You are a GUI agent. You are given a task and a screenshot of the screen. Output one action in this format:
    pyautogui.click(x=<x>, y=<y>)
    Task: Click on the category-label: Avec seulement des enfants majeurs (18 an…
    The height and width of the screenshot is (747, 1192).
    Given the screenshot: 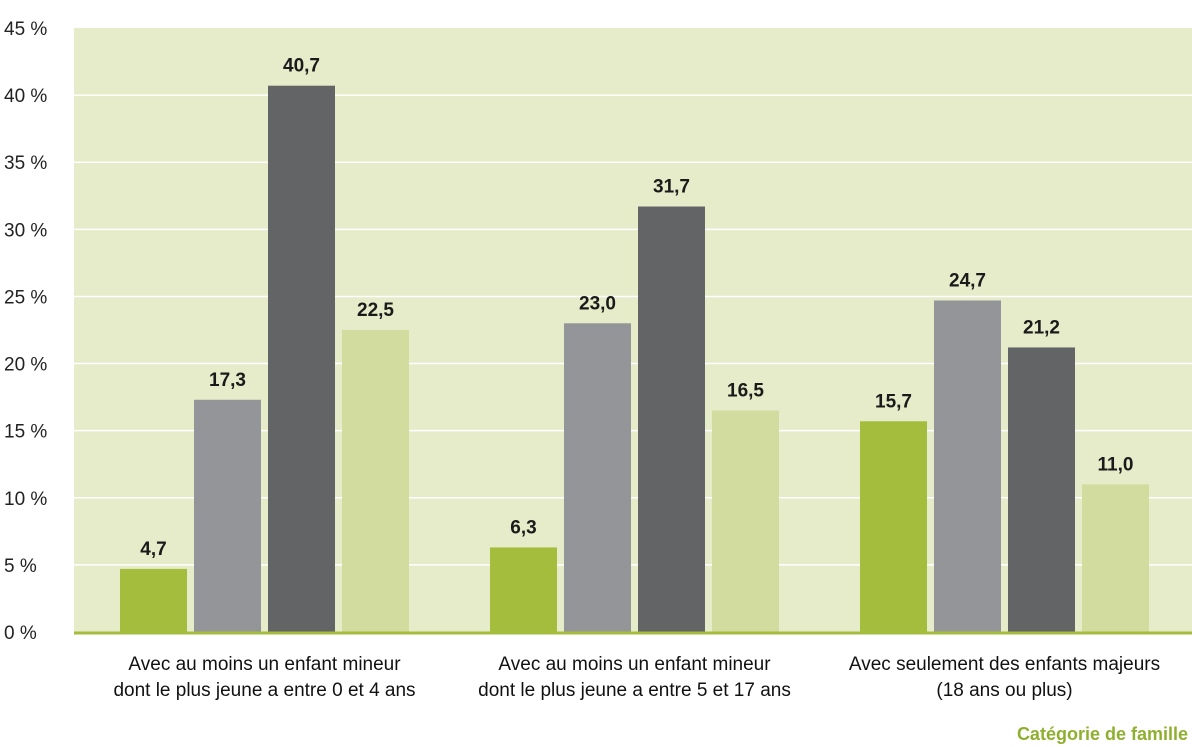 What is the action you would take?
    pyautogui.click(x=1004, y=677)
    